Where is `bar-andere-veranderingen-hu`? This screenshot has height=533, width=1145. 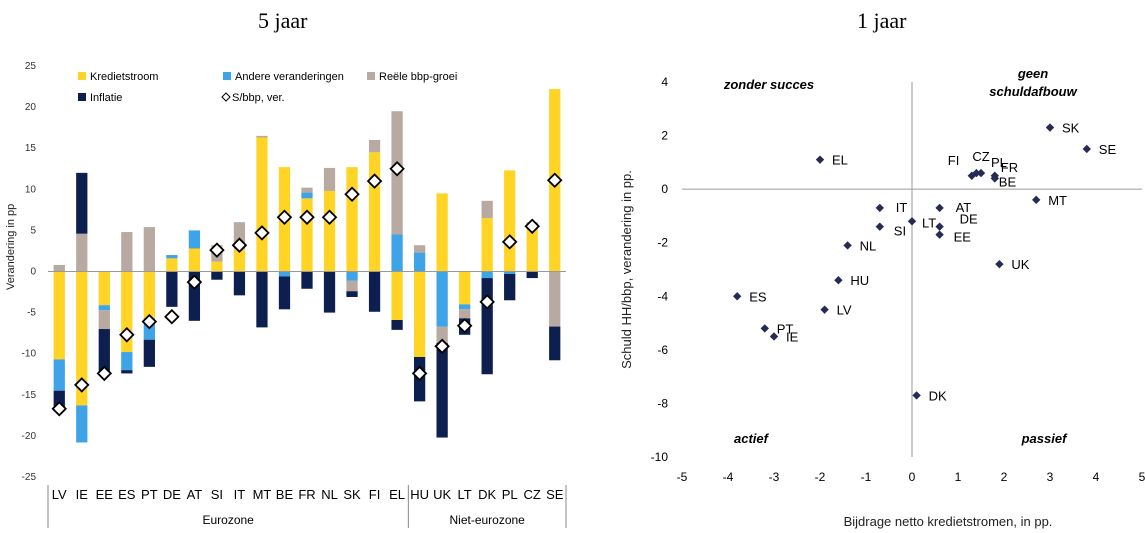
bar-andere-veranderingen-hu is located at coordinates (419, 262).